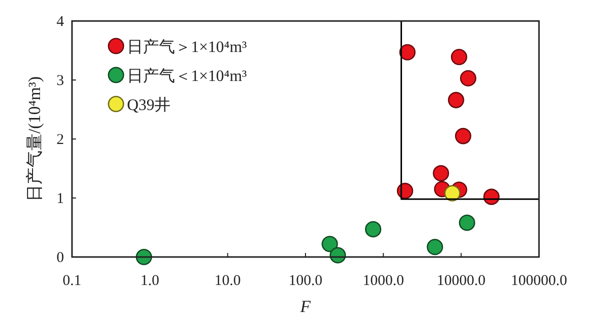 This screenshot has width=601, height=323. Describe the element at coordinates (227, 281) in the screenshot. I see `x-tick-label: 10.0` at that location.